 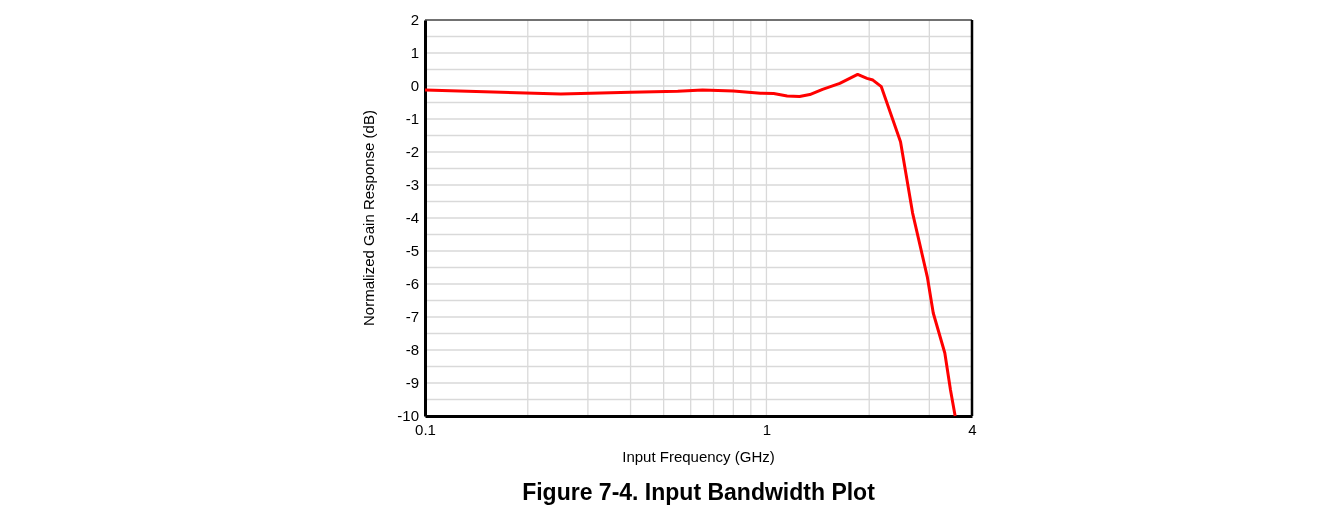 I want to click on y-tick-label: 0, so click(x=414, y=86).